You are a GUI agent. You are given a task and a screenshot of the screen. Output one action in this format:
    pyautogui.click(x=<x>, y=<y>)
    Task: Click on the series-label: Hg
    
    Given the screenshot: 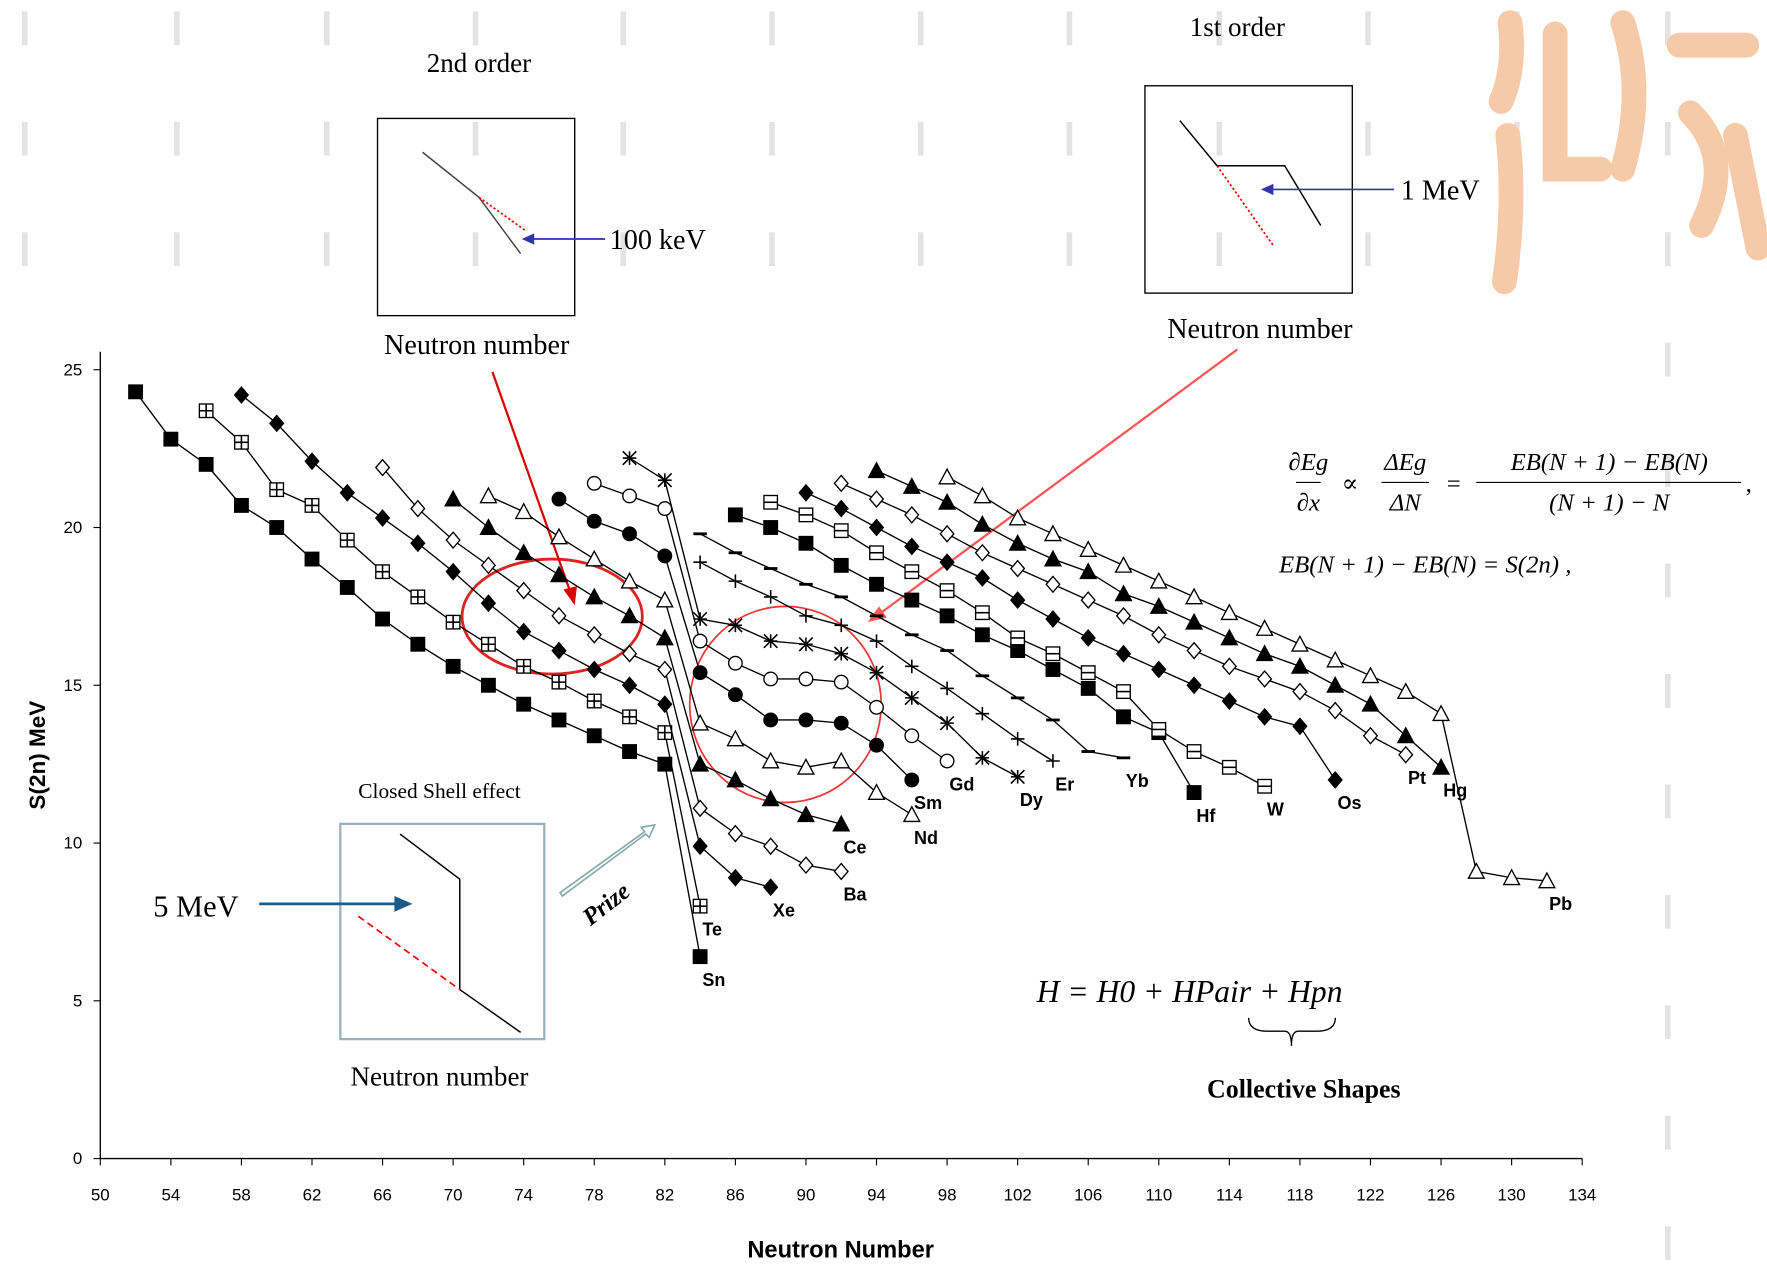 What is the action you would take?
    pyautogui.click(x=1455, y=791)
    